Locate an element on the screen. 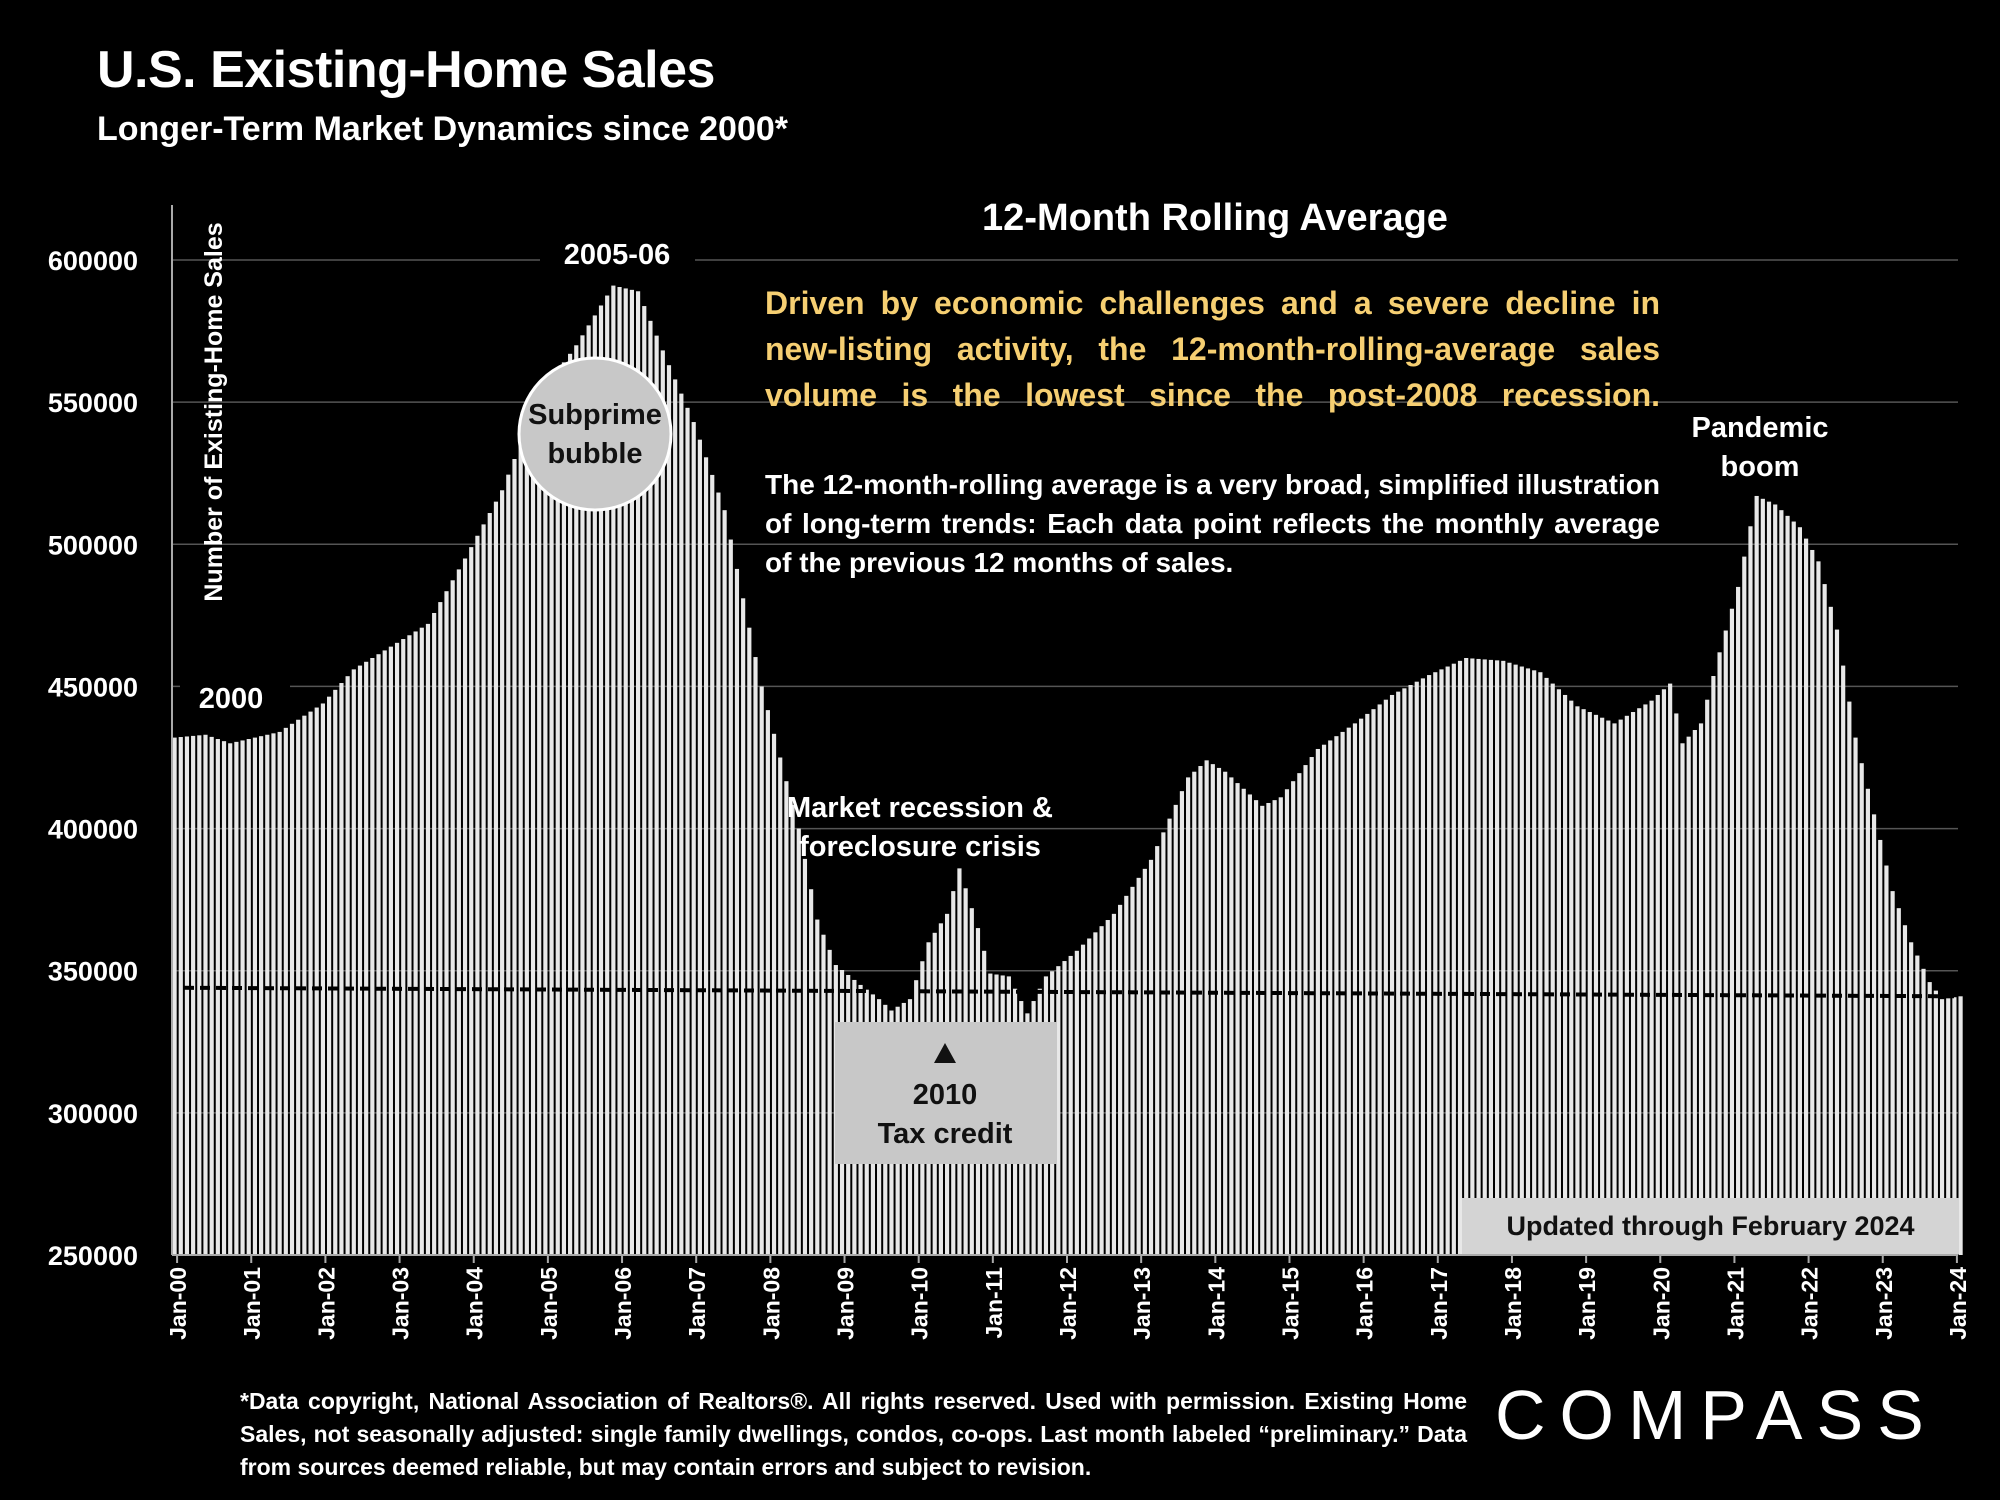 The height and width of the screenshot is (1500, 2000). x-tick-label: Jan-08 is located at coordinates (771, 1303).